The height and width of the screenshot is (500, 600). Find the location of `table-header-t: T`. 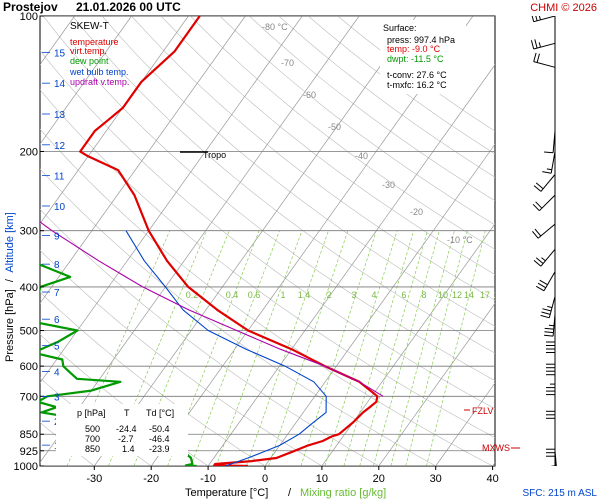

table-header-t: T is located at coordinates (127, 413).